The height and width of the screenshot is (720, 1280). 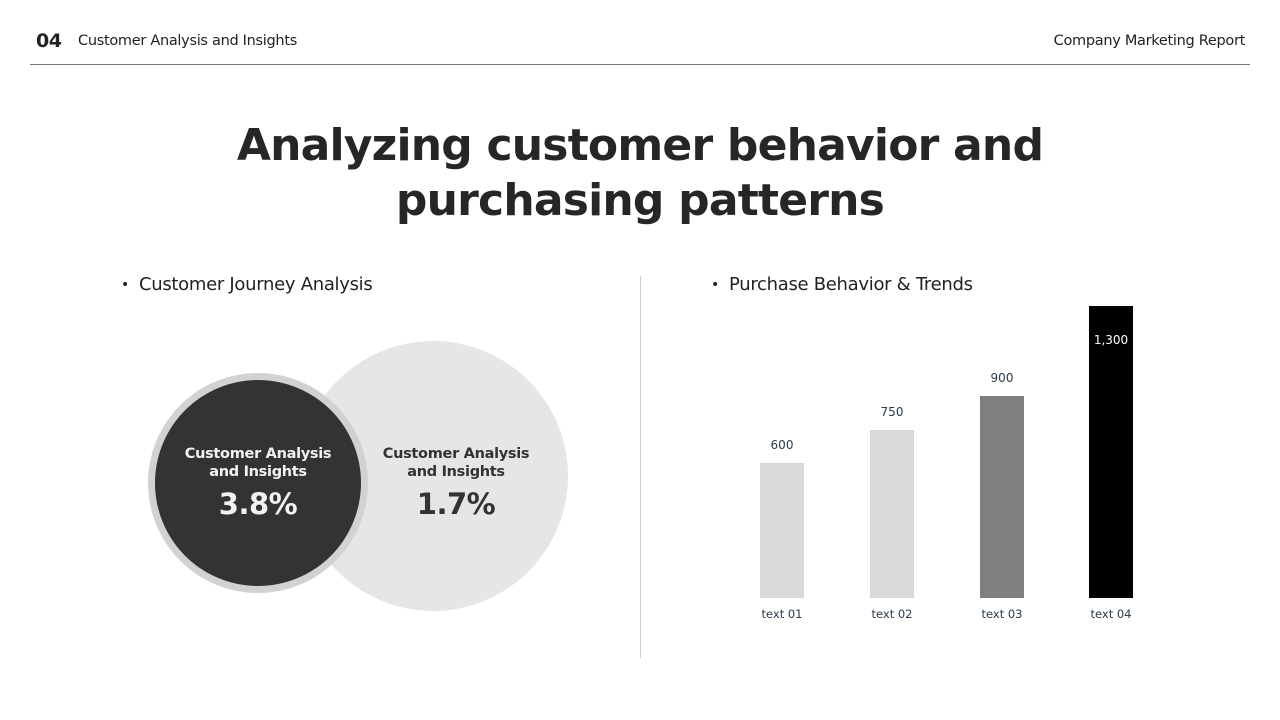 I want to click on dark-circle-label-2: and Insights, so click(x=258, y=472).